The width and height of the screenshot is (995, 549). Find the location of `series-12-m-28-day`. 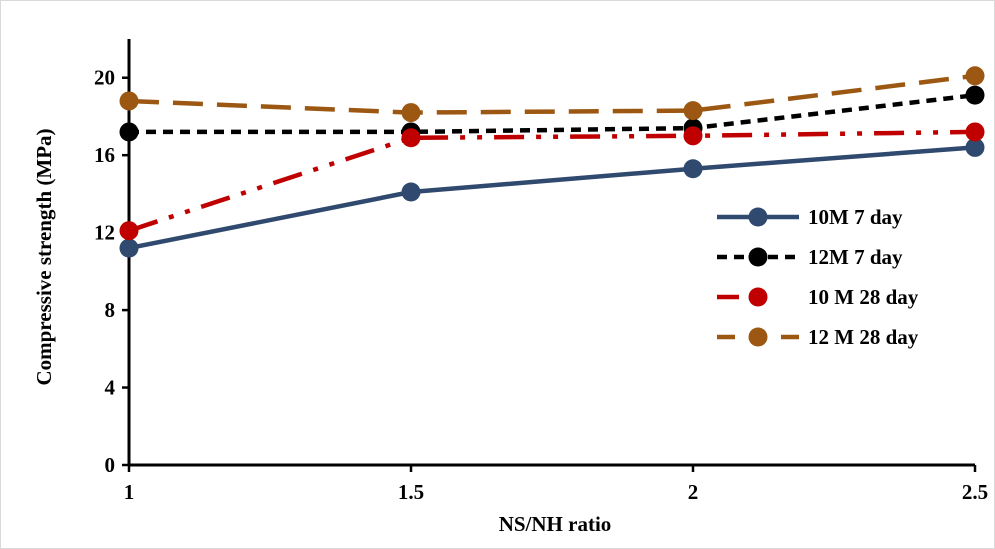

series-12-m-28-day is located at coordinates (552, 94).